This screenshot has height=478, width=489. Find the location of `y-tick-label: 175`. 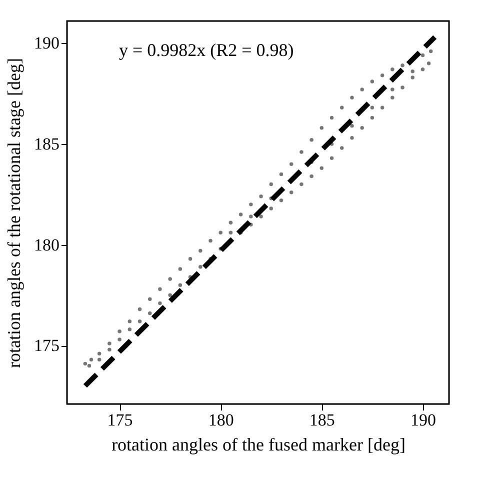

y-tick-label: 175 is located at coordinates (47, 346).